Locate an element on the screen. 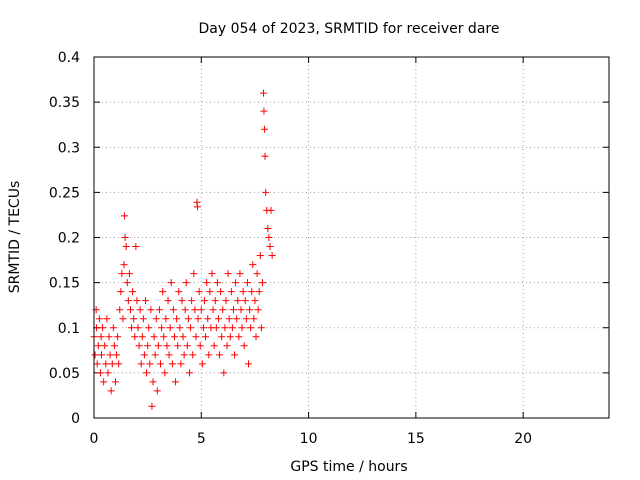 The width and height of the screenshot is (640, 480). x-axis-label: GPS time / hours is located at coordinates (348, 467).